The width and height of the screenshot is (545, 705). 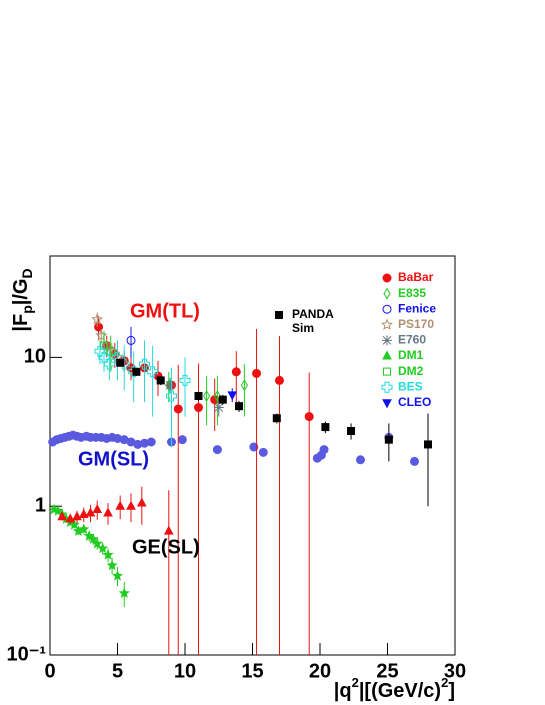 What do you see at coordinates (451, 691) in the screenshot?
I see `x-title-part: ]` at bounding box center [451, 691].